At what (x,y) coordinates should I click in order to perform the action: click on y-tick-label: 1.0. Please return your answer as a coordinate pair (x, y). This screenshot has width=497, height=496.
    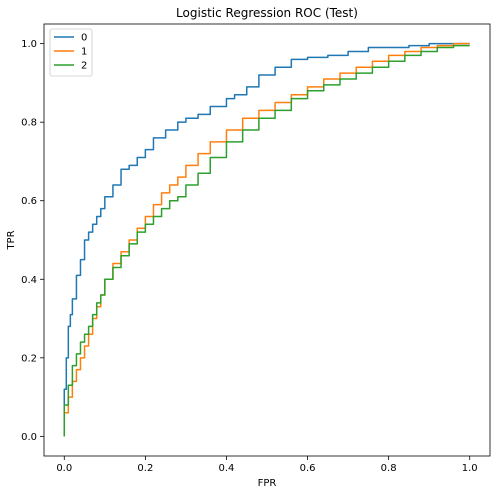
    Looking at the image, I should click on (29, 44).